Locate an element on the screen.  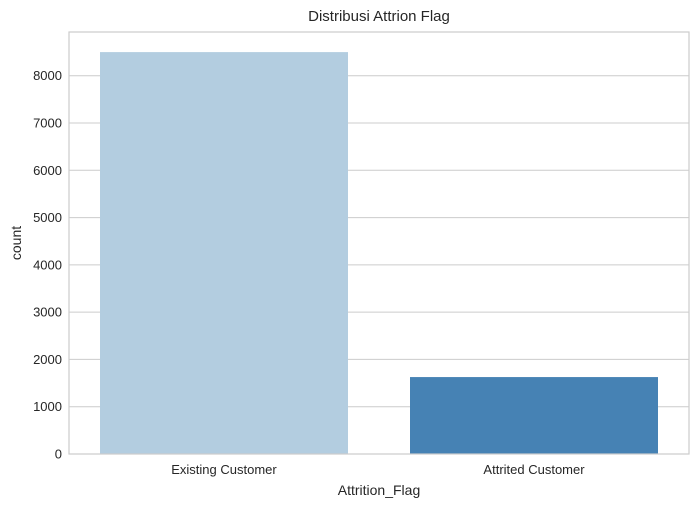
y-tick-label: 6000 is located at coordinates (47, 170).